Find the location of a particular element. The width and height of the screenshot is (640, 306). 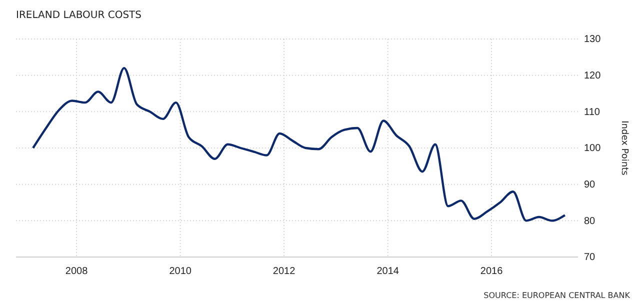

chart-title: IRELAND LABOUR COSTS is located at coordinates (79, 15).